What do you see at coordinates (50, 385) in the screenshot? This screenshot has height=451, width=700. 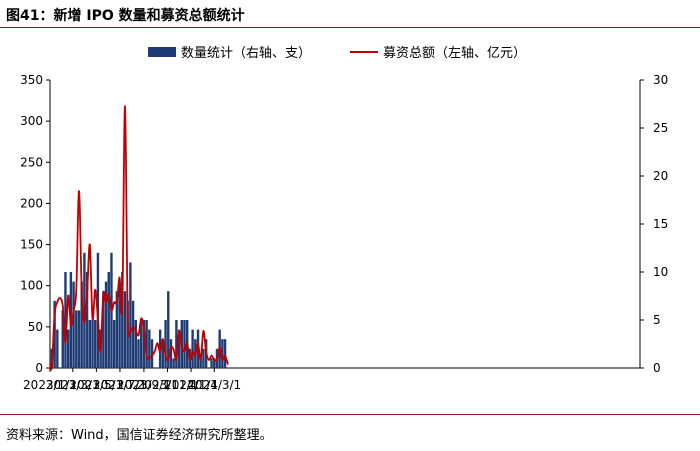 I see `x-tick-label: 2023/1/1` at bounding box center [50, 385].